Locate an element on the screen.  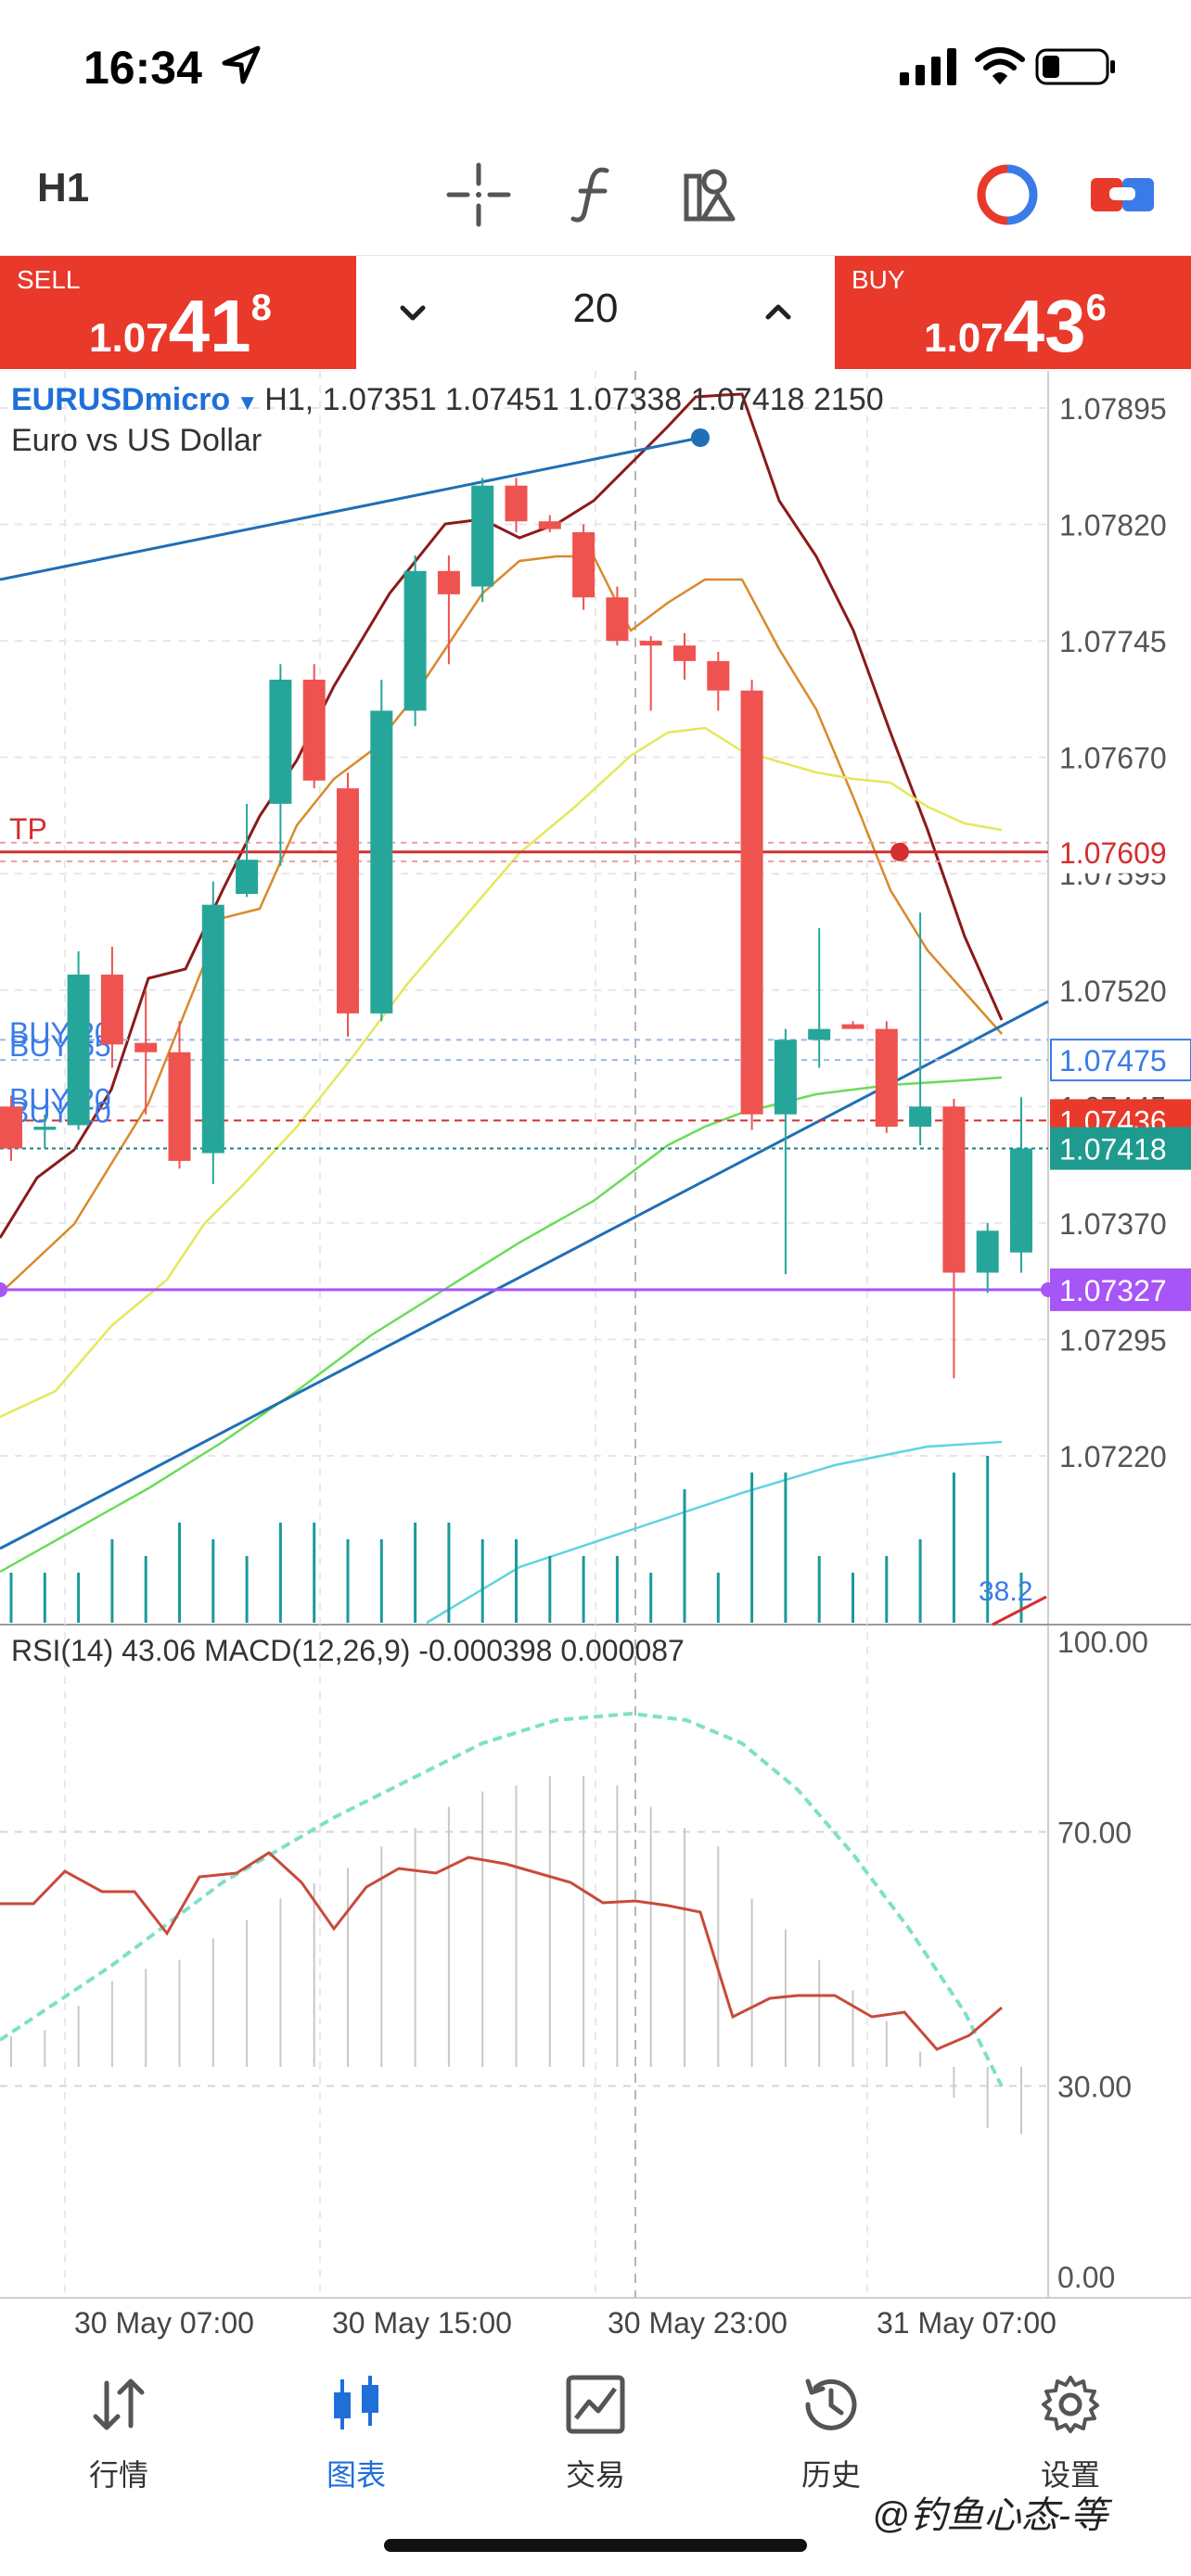
buy-label: BUY is located at coordinates (879, 279).